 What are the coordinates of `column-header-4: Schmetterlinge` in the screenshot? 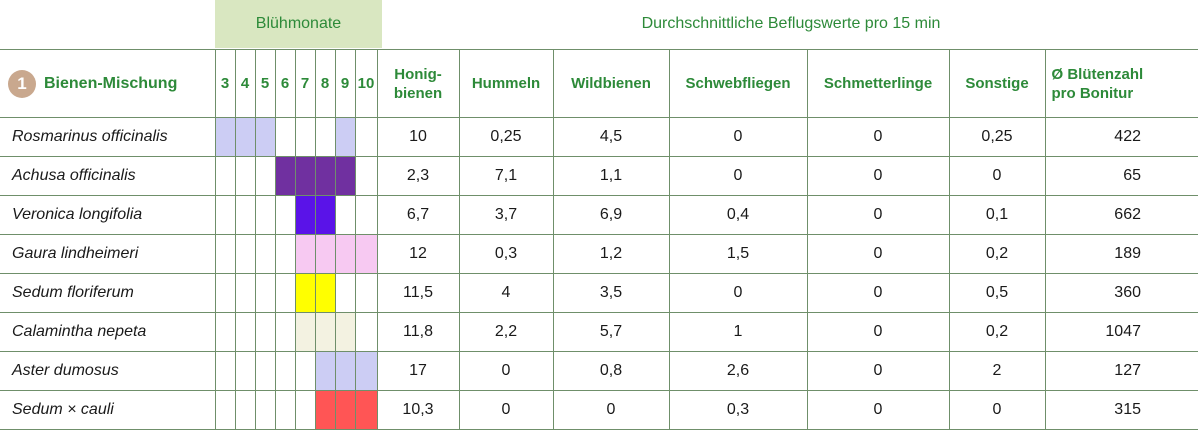 It's located at (878, 83).